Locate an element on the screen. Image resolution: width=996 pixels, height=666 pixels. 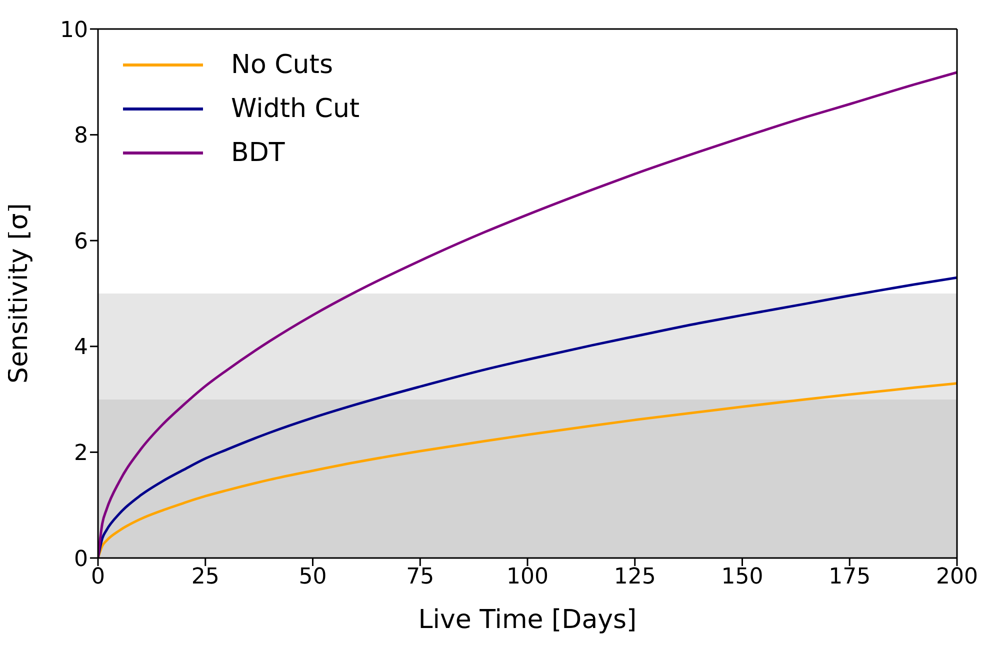
y-tick-label: 8 is located at coordinates (81, 136).